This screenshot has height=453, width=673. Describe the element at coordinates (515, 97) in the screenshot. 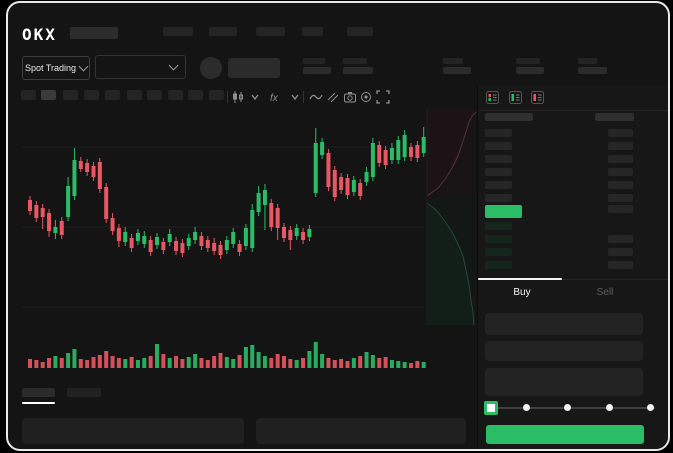

I see `book-bids-icon` at that location.